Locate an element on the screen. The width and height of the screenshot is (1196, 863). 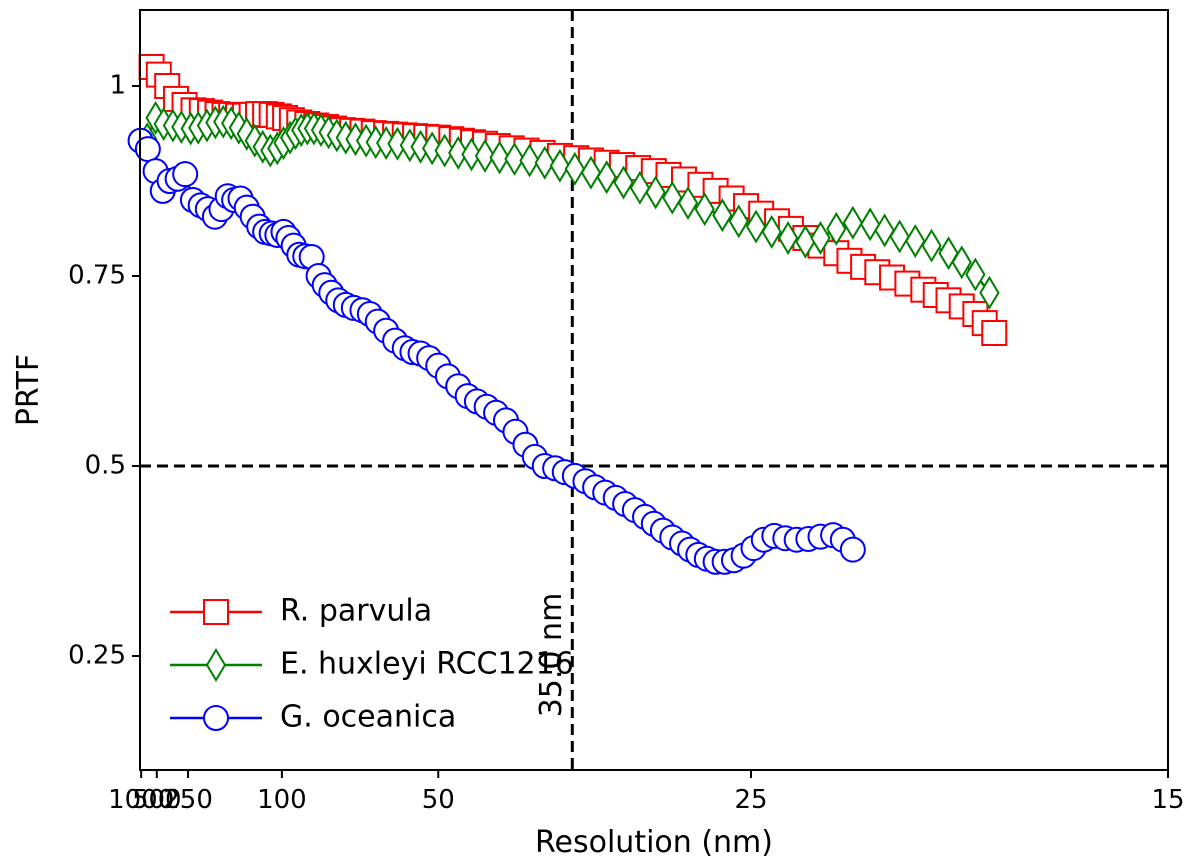
legend-item-e-huxleyi-rcc1216: E. huxleyi RCC1216 is located at coordinates (372, 664).